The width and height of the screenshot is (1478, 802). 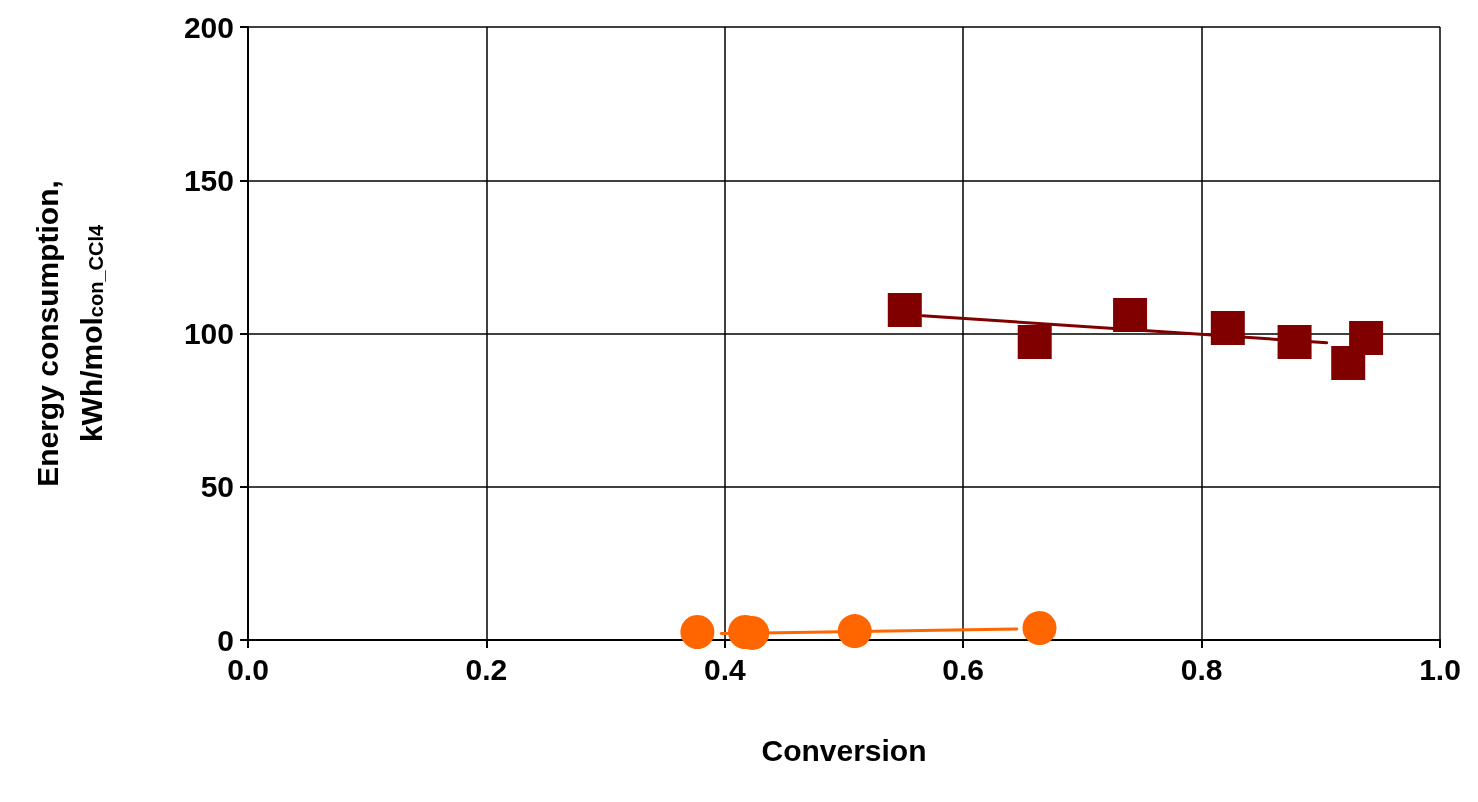 What do you see at coordinates (963, 669) in the screenshot?
I see `x-tick-label: 0.6` at bounding box center [963, 669].